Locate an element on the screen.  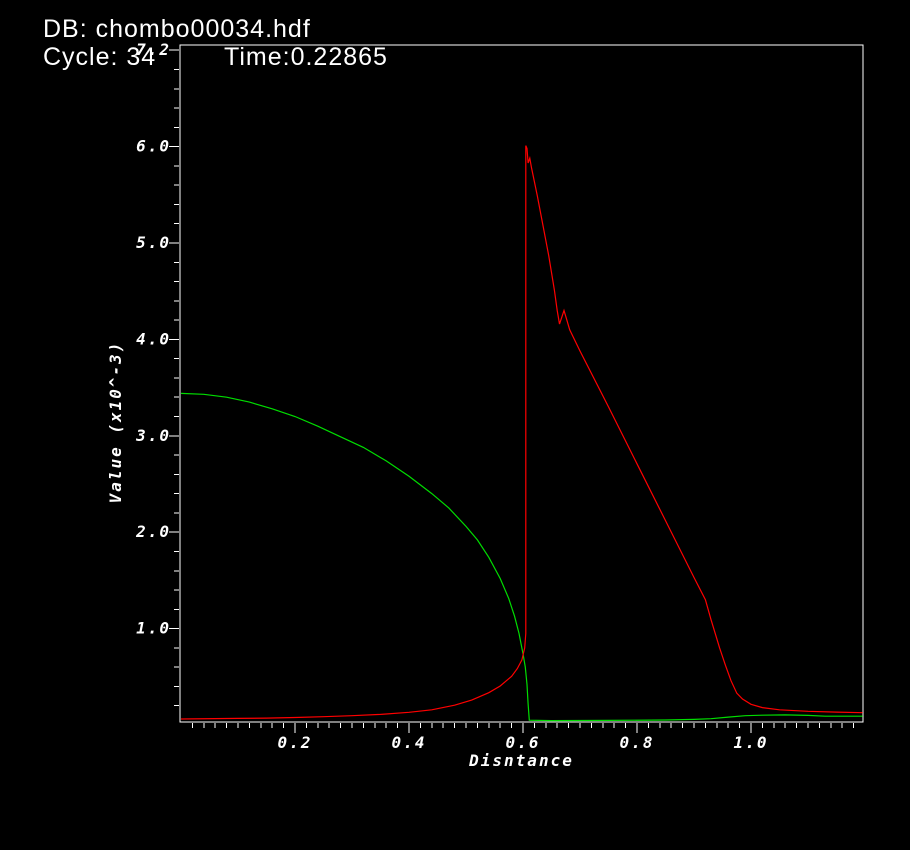
x-axis-title: Disntance is located at coordinates (521, 760).